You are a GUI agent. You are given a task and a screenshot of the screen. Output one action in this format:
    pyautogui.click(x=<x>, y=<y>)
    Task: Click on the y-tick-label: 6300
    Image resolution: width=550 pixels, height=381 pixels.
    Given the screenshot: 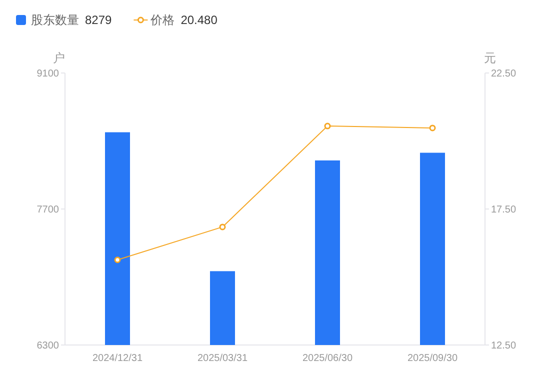 What is the action you would take?
    pyautogui.click(x=48, y=346)
    